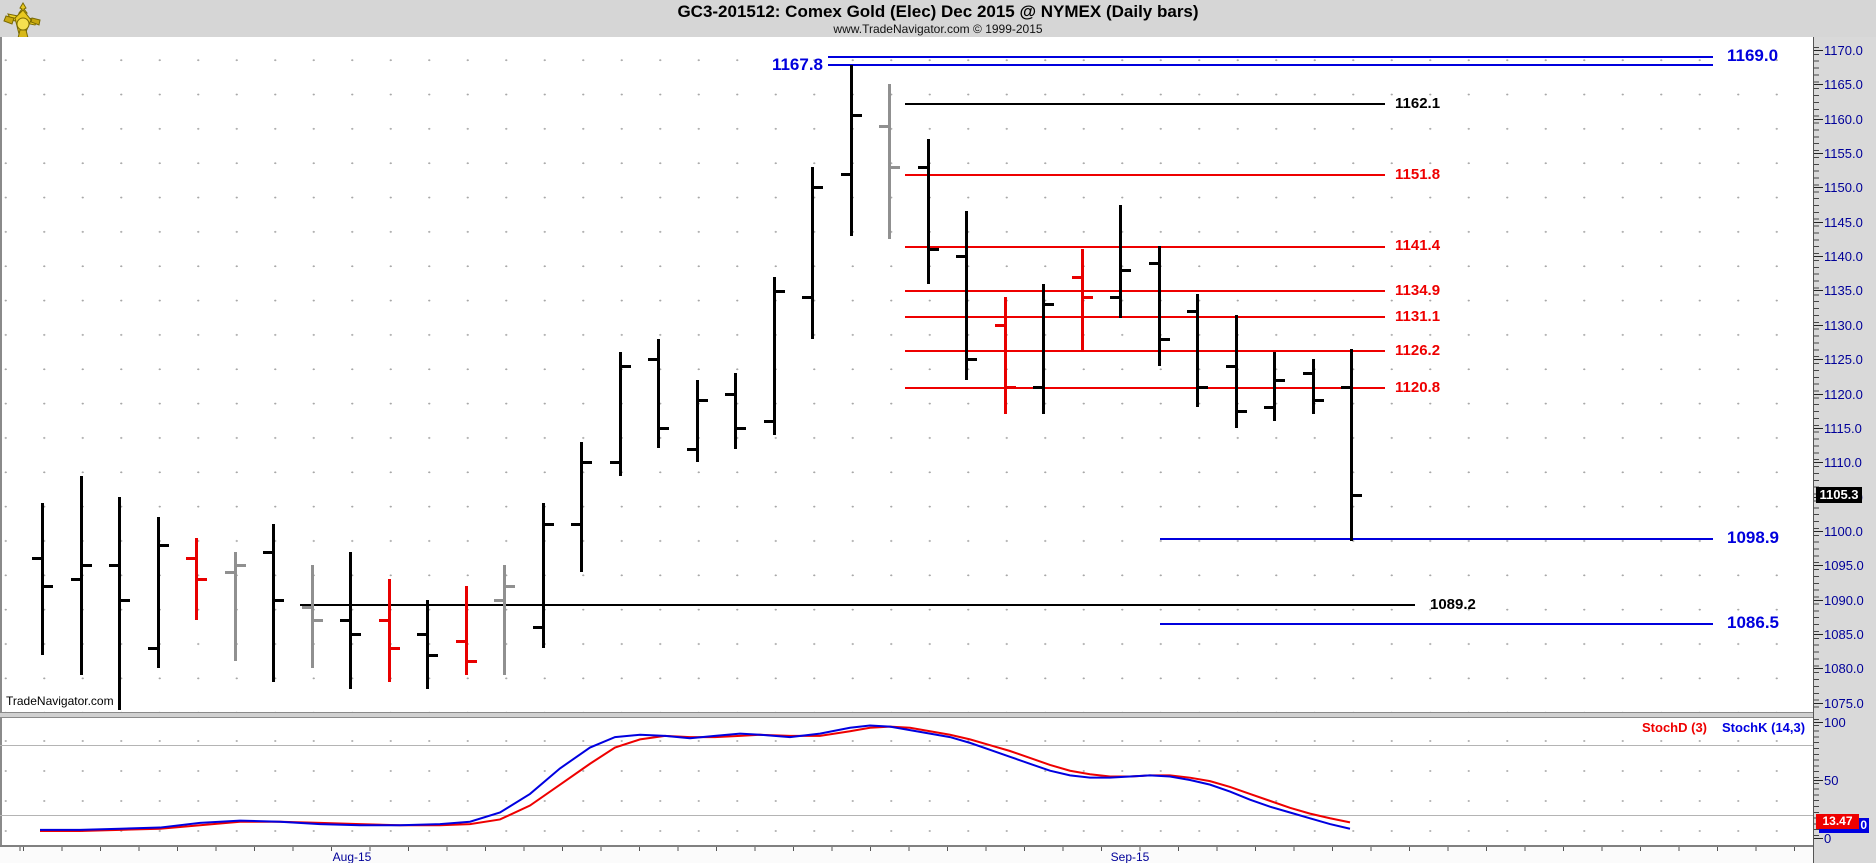 This screenshot has height=863, width=1876. Describe the element at coordinates (1837, 822) in the screenshot. I see `stochd-last-value-box: 13.47` at that location.